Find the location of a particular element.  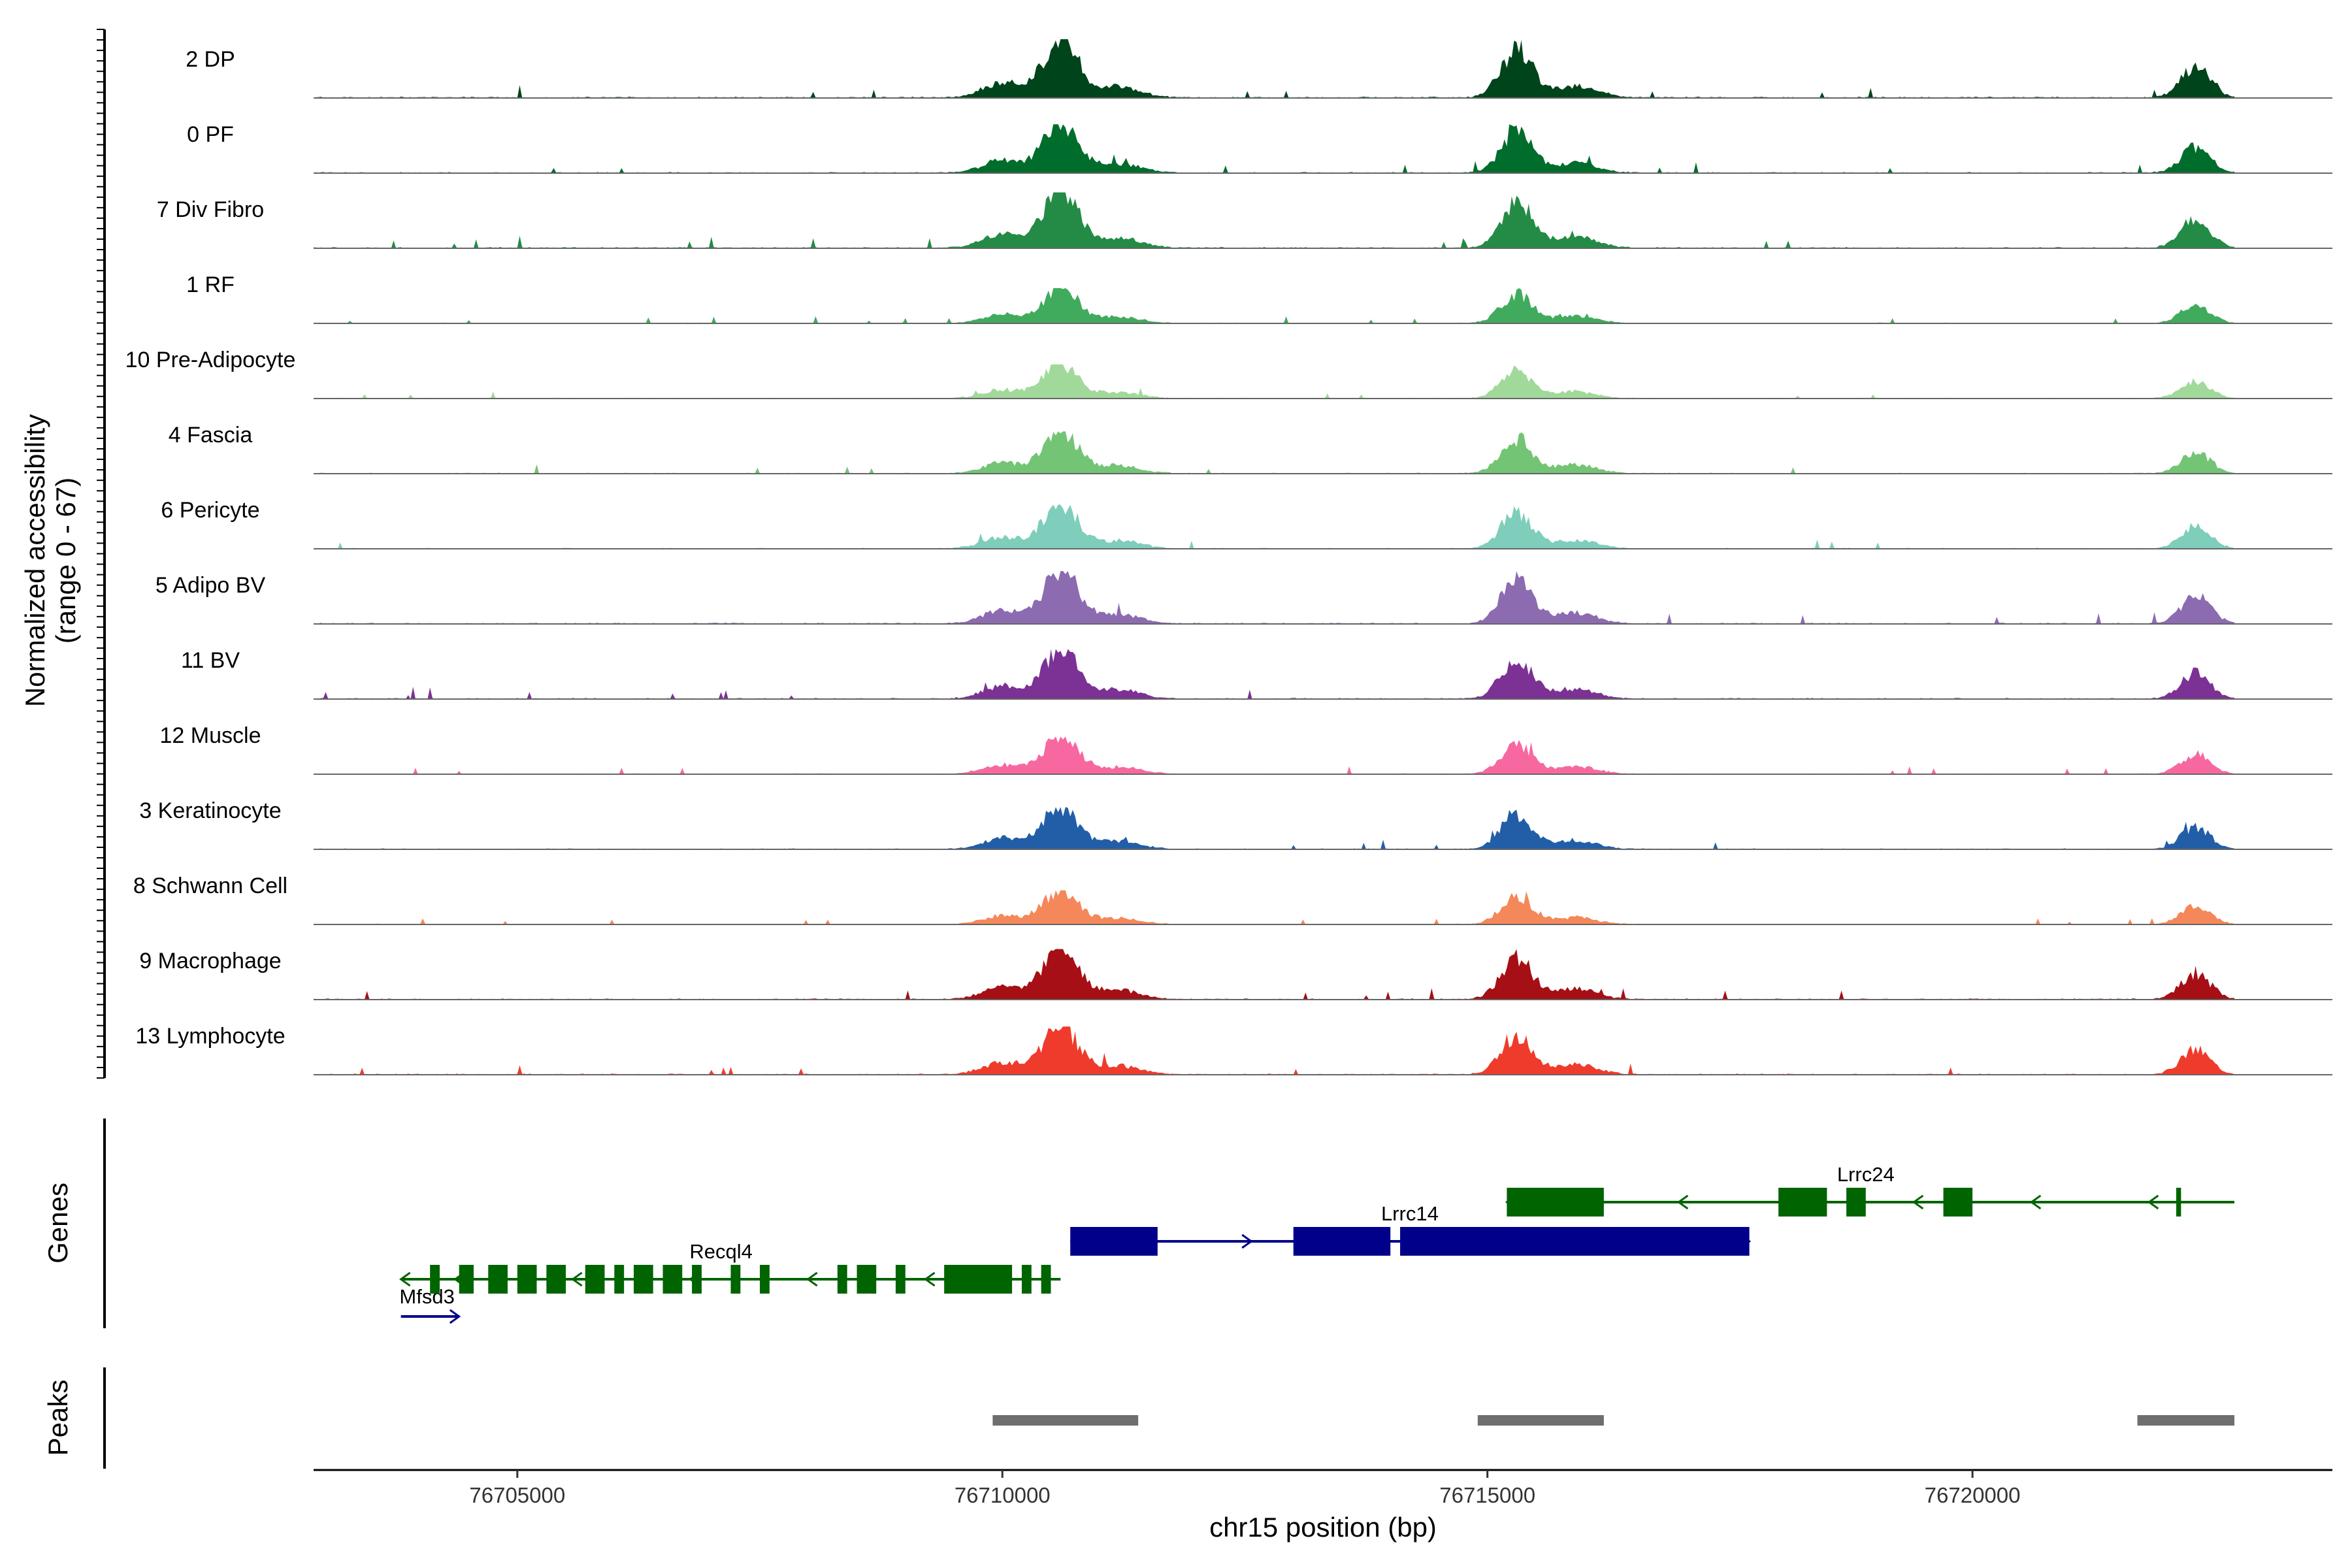

peaks-panel-title: Peaks is located at coordinates (57, 1418).